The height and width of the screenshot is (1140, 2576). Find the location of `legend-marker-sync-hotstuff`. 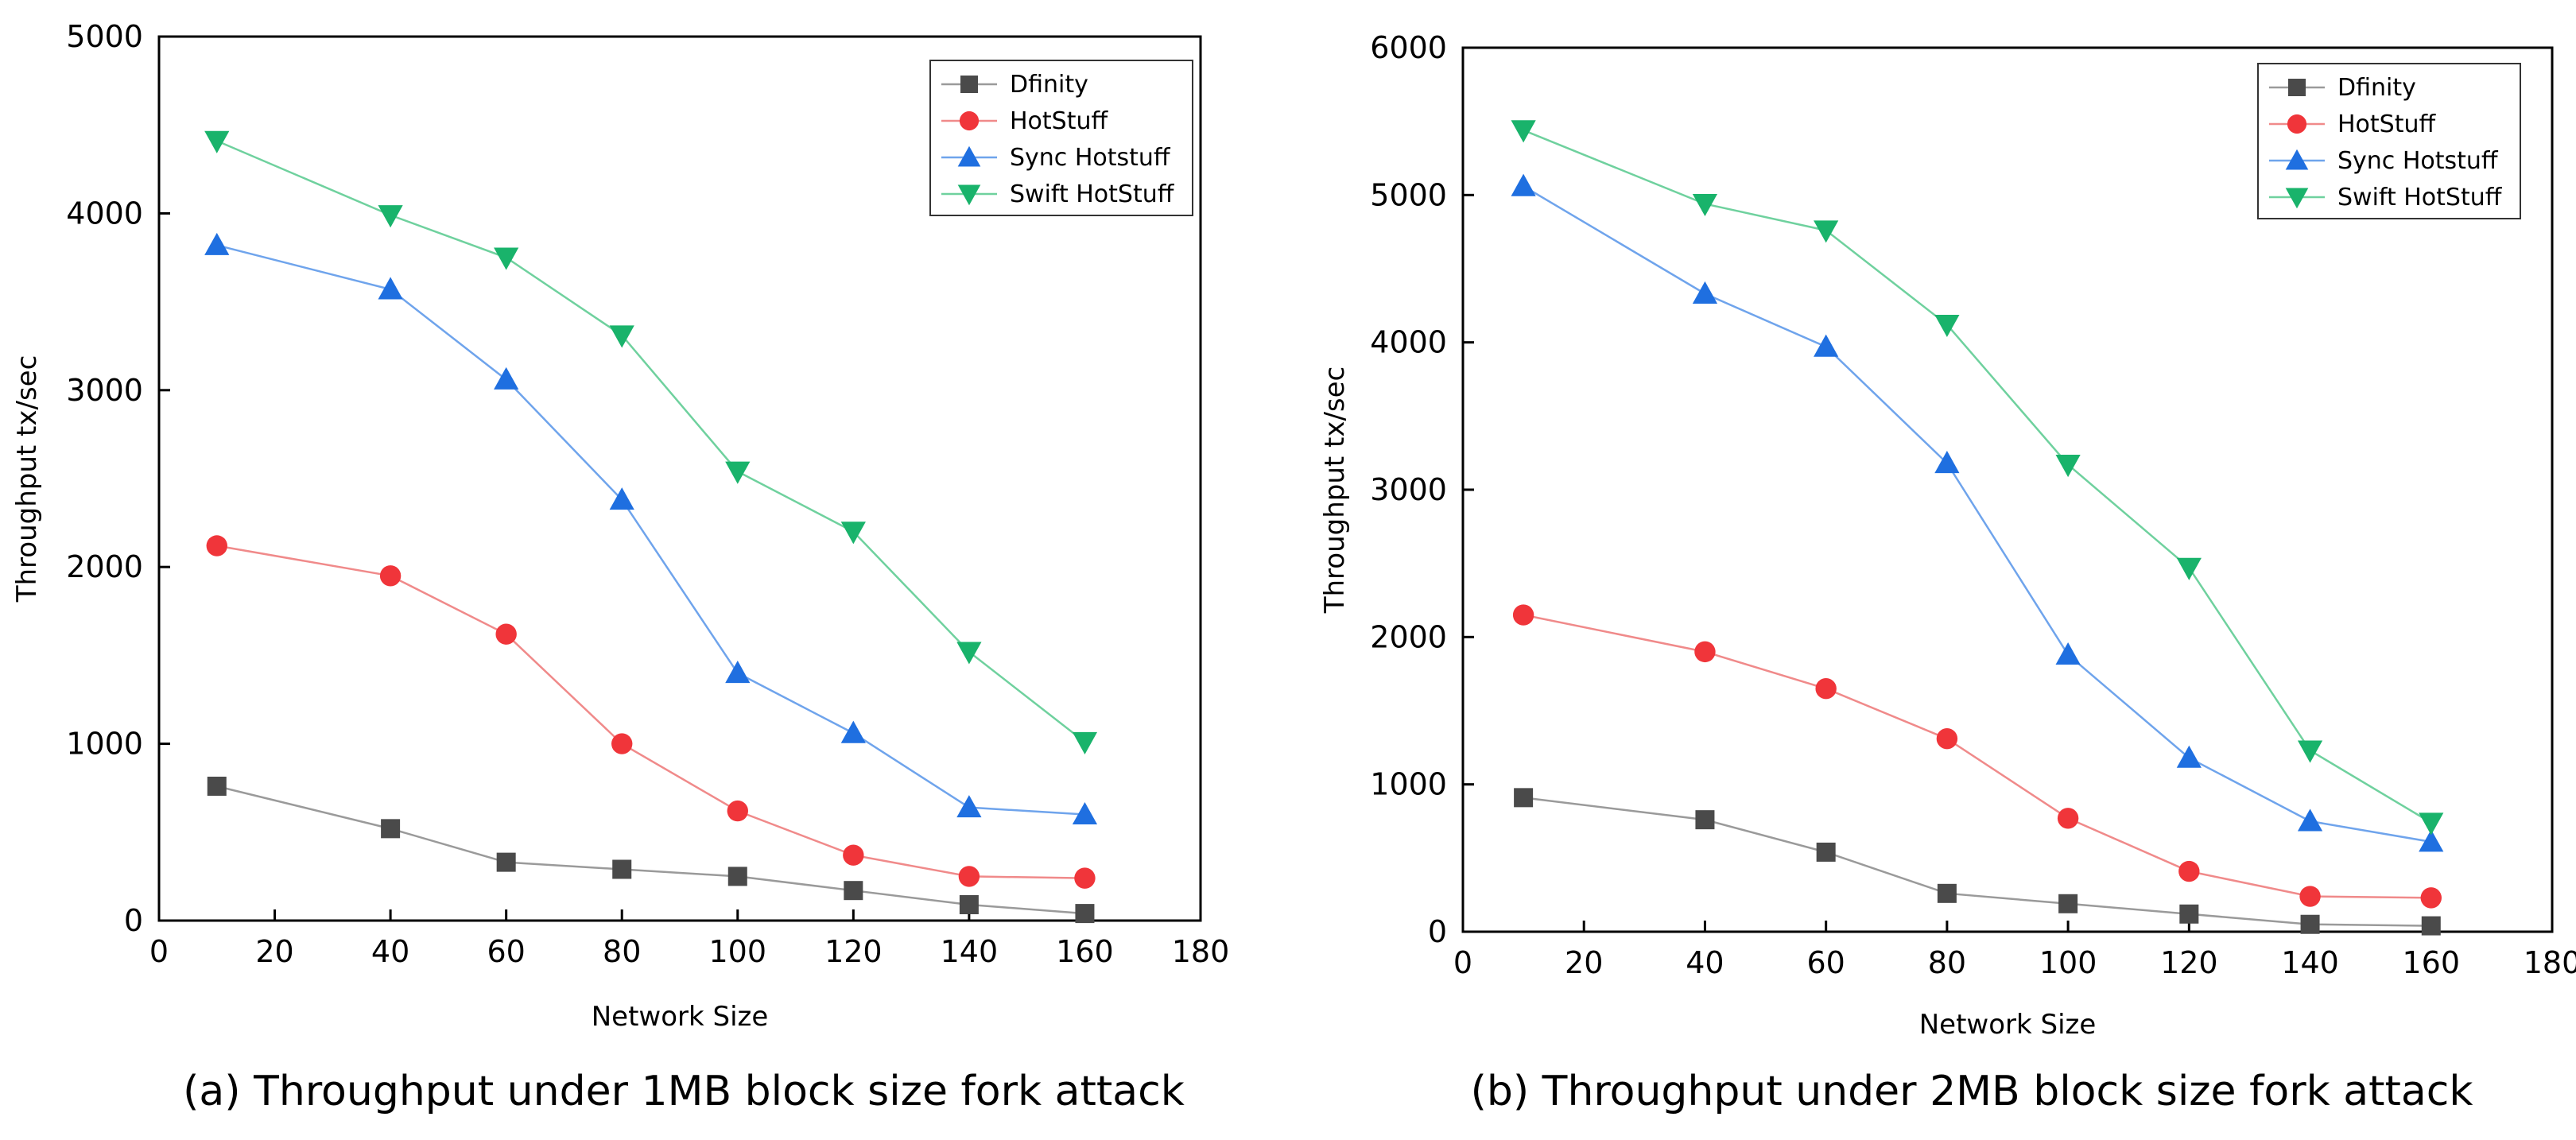

legend-marker-sync-hotstuff is located at coordinates (2297, 159).